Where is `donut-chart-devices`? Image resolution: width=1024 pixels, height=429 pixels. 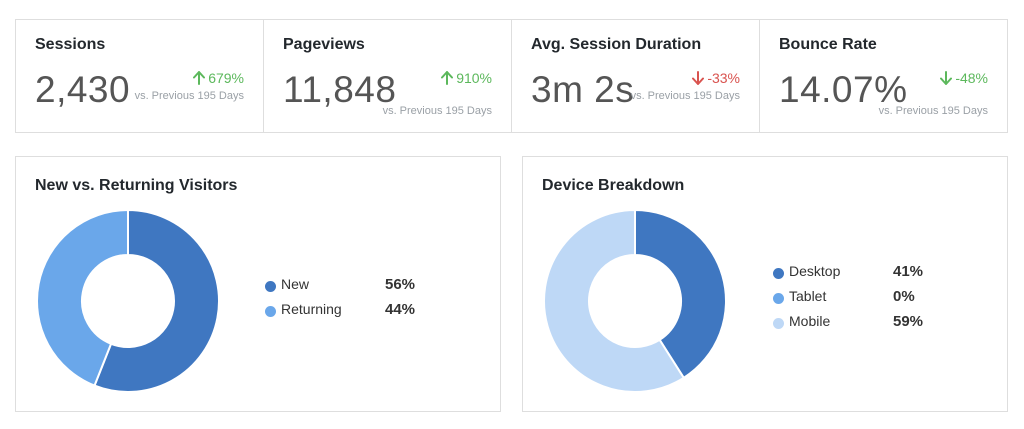
donut-chart-devices is located at coordinates (635, 301).